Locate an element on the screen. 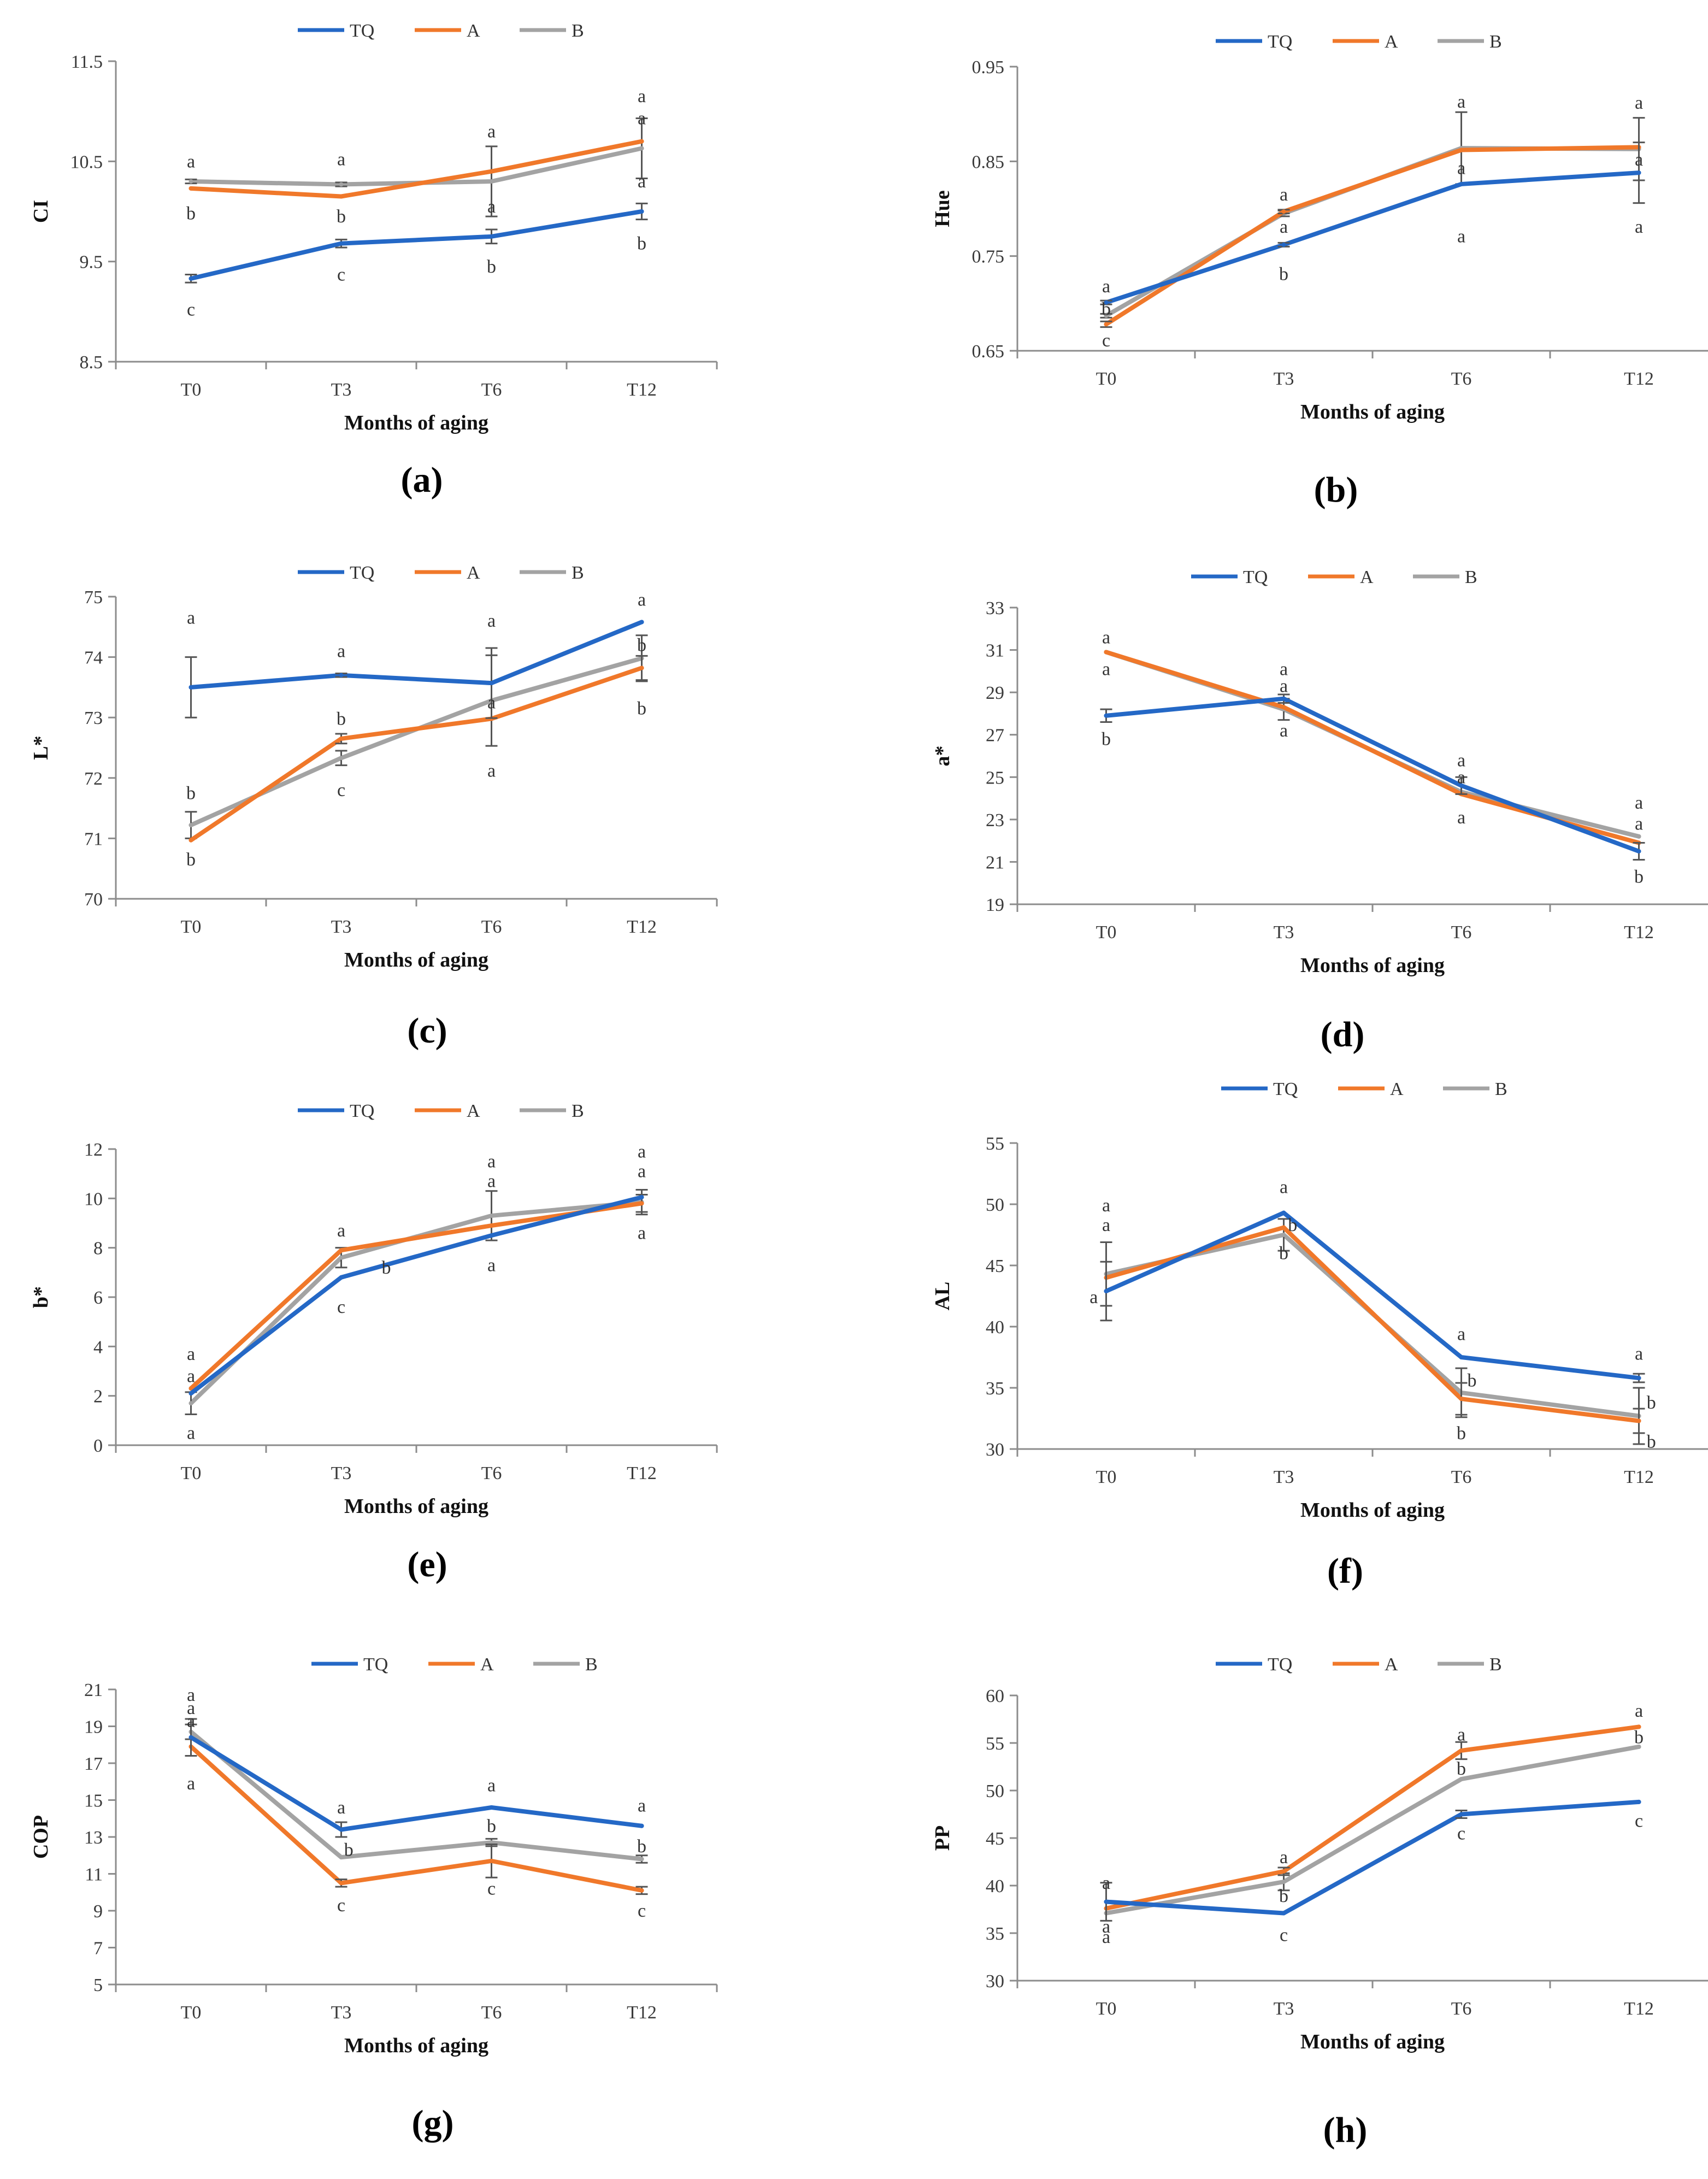 Image resolution: width=1708 pixels, height=2179 pixels. panel-label: (f) is located at coordinates (1345, 1571).